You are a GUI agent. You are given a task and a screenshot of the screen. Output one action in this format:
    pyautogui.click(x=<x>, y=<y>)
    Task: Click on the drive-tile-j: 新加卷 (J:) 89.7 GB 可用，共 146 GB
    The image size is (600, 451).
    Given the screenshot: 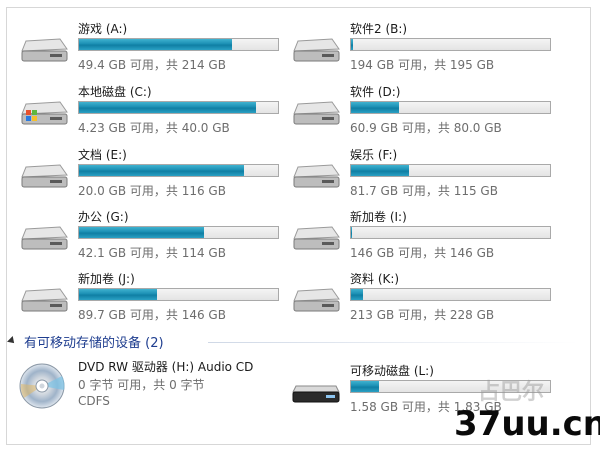 What is the action you would take?
    pyautogui.click(x=155, y=298)
    